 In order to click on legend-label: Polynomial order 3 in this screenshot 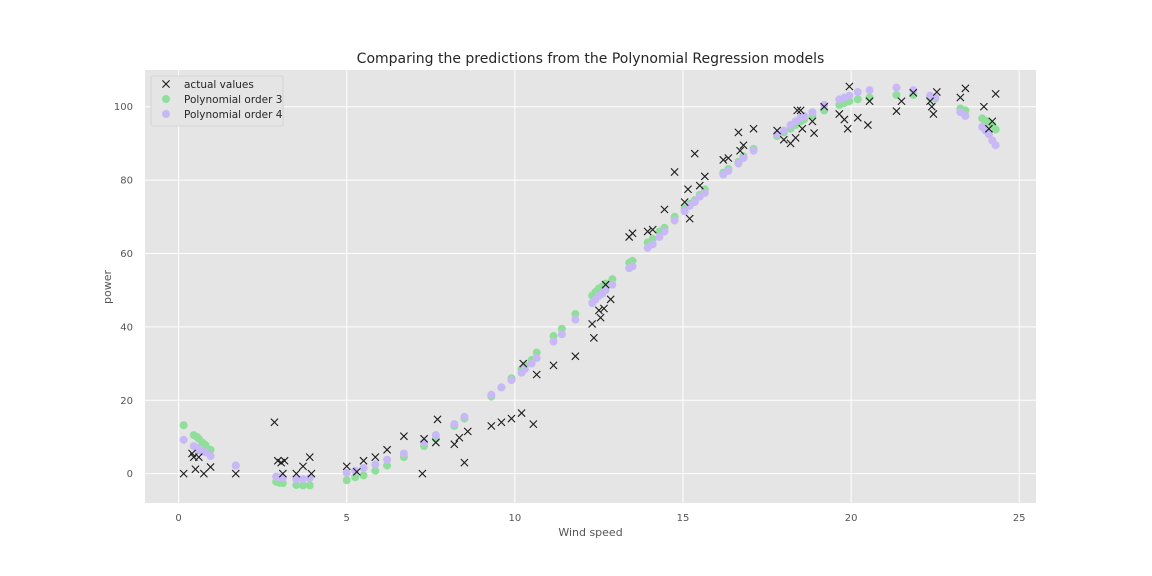, I will do `click(233, 100)`.